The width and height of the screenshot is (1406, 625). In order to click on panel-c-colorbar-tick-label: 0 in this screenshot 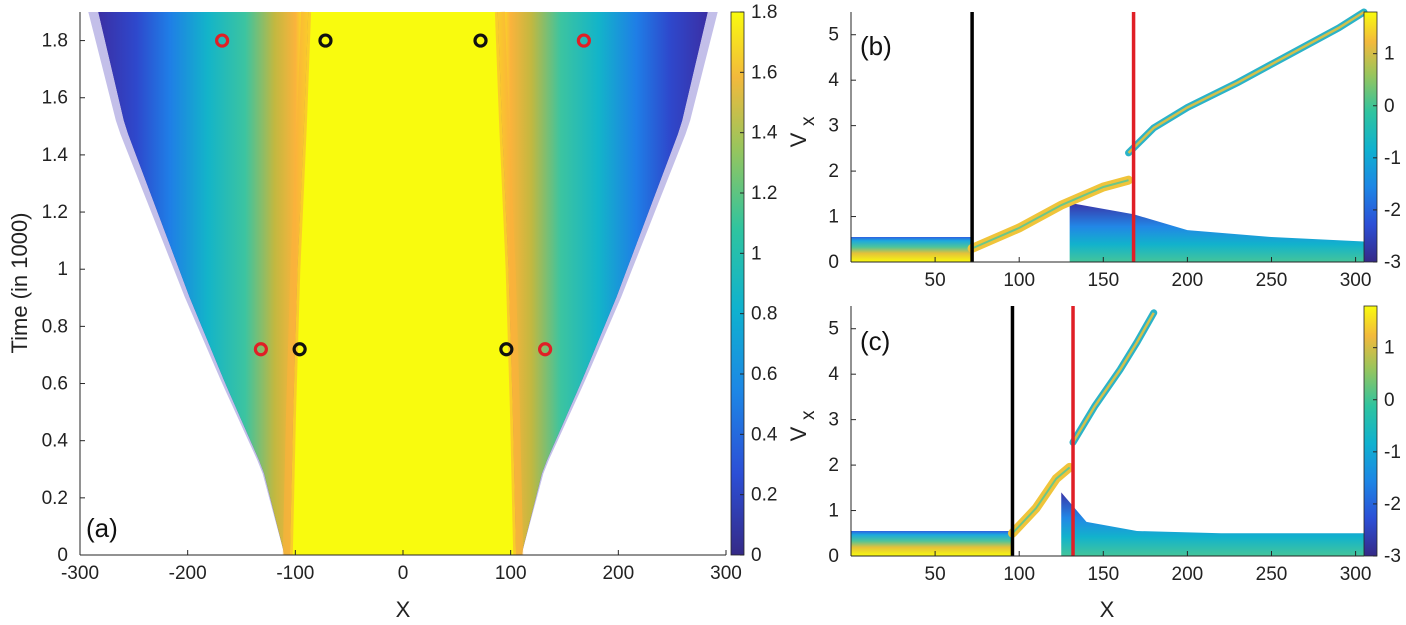, I will do `click(1389, 400)`.